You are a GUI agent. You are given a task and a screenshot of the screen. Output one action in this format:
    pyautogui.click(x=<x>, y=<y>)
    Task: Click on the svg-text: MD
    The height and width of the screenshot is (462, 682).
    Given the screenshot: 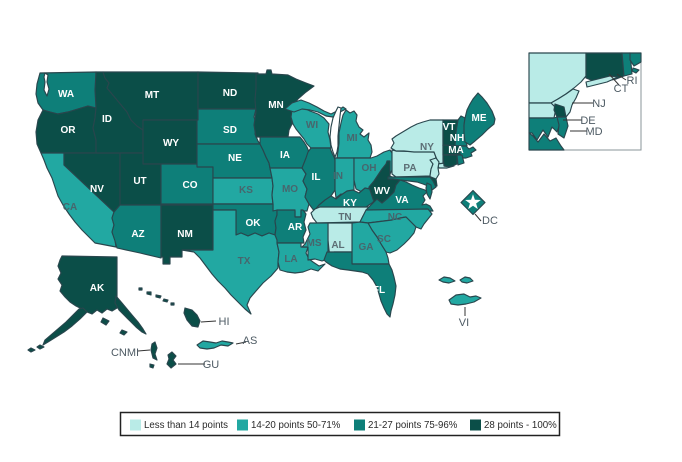 What is the action you would take?
    pyautogui.click(x=593, y=132)
    